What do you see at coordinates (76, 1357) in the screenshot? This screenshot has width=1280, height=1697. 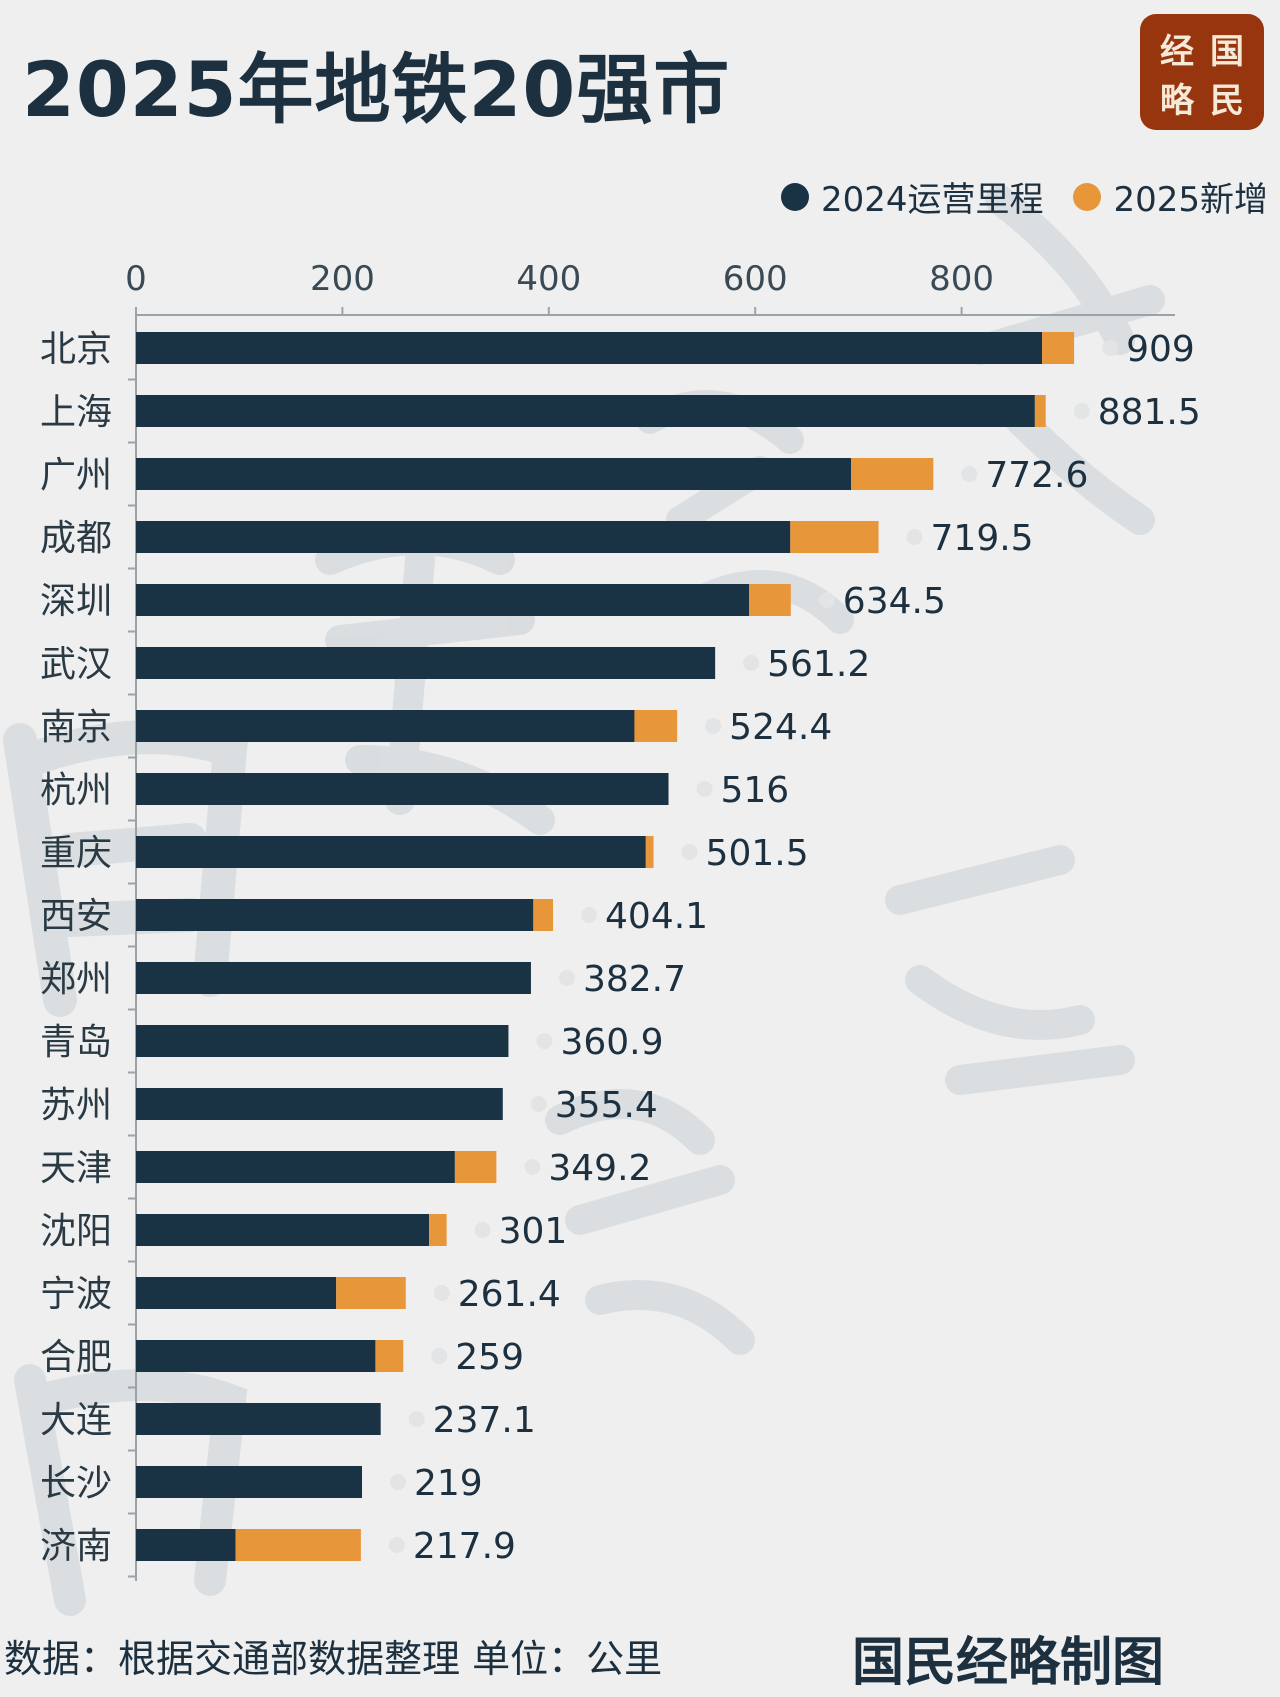 I see `category-label: 合肥` at bounding box center [76, 1357].